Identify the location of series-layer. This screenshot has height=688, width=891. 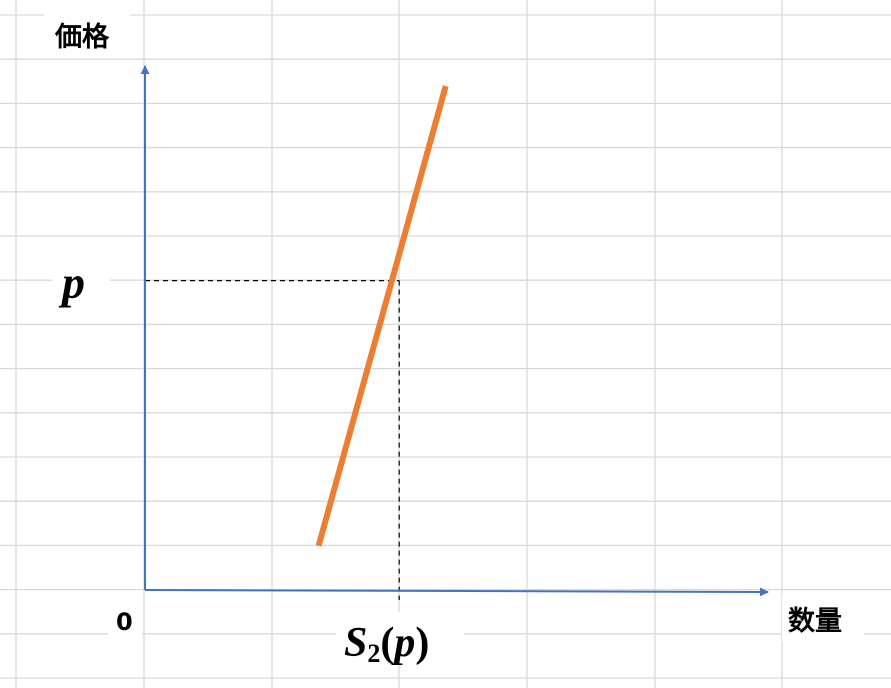
(382, 316).